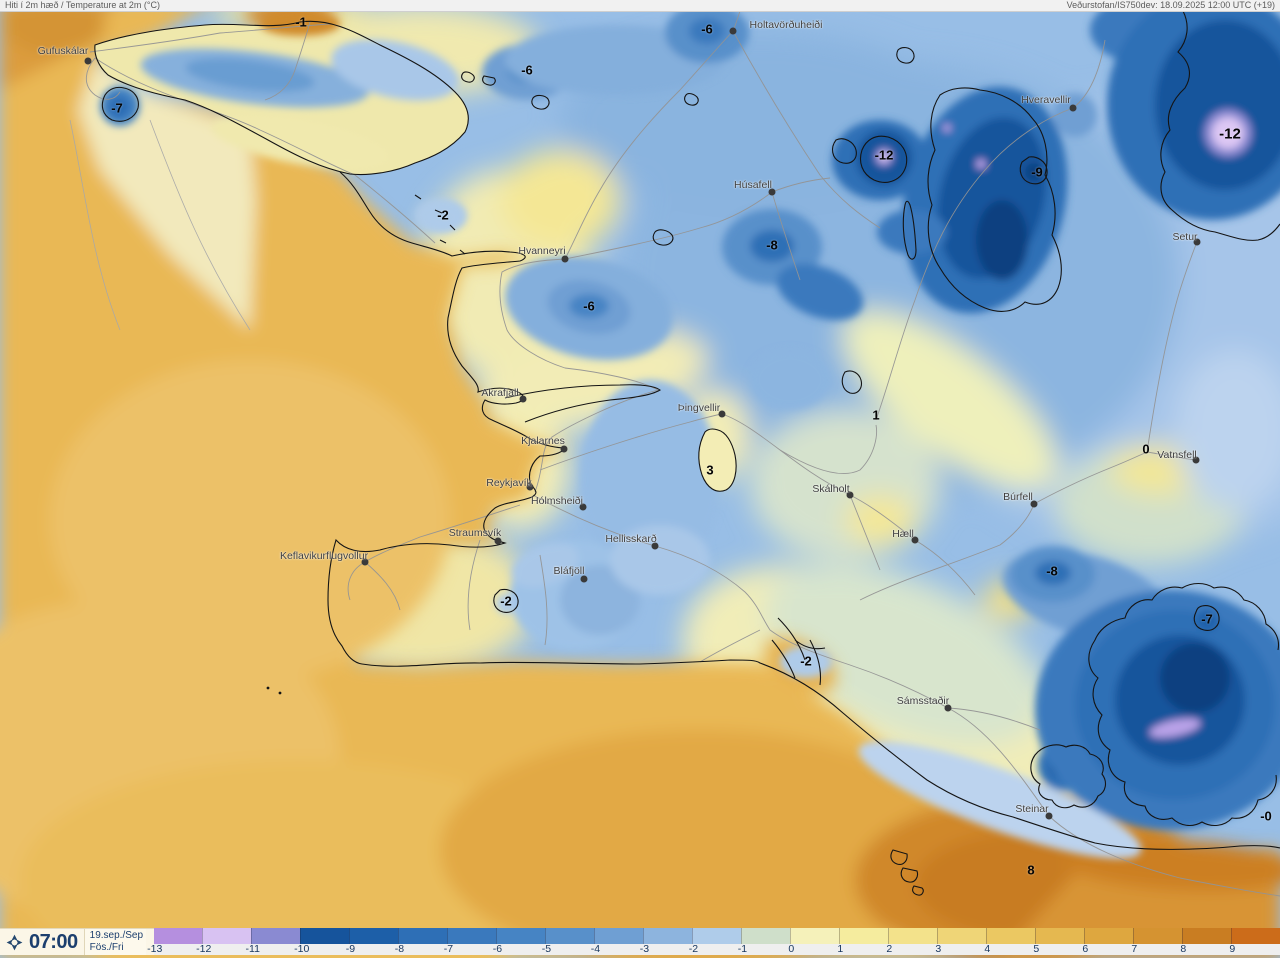 This screenshot has width=1280, height=958. Describe the element at coordinates (500, 393) in the screenshot. I see `place-label: Akrafjall` at that location.